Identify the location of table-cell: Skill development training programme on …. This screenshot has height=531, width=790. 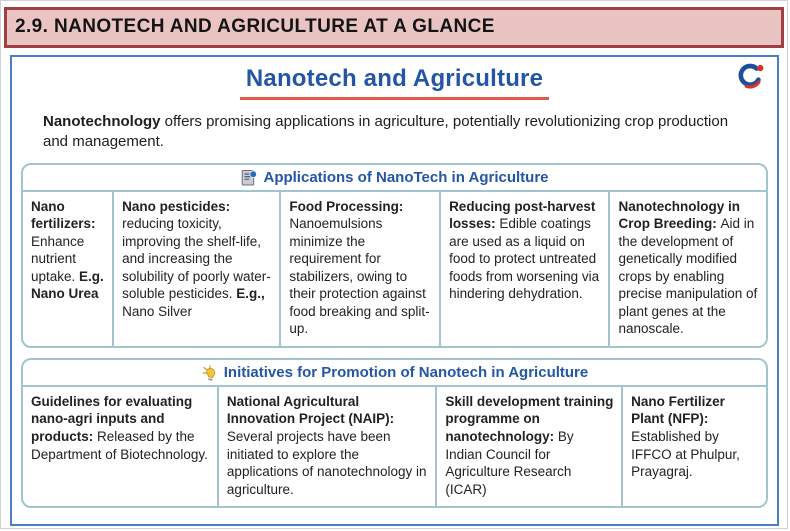
(528, 446).